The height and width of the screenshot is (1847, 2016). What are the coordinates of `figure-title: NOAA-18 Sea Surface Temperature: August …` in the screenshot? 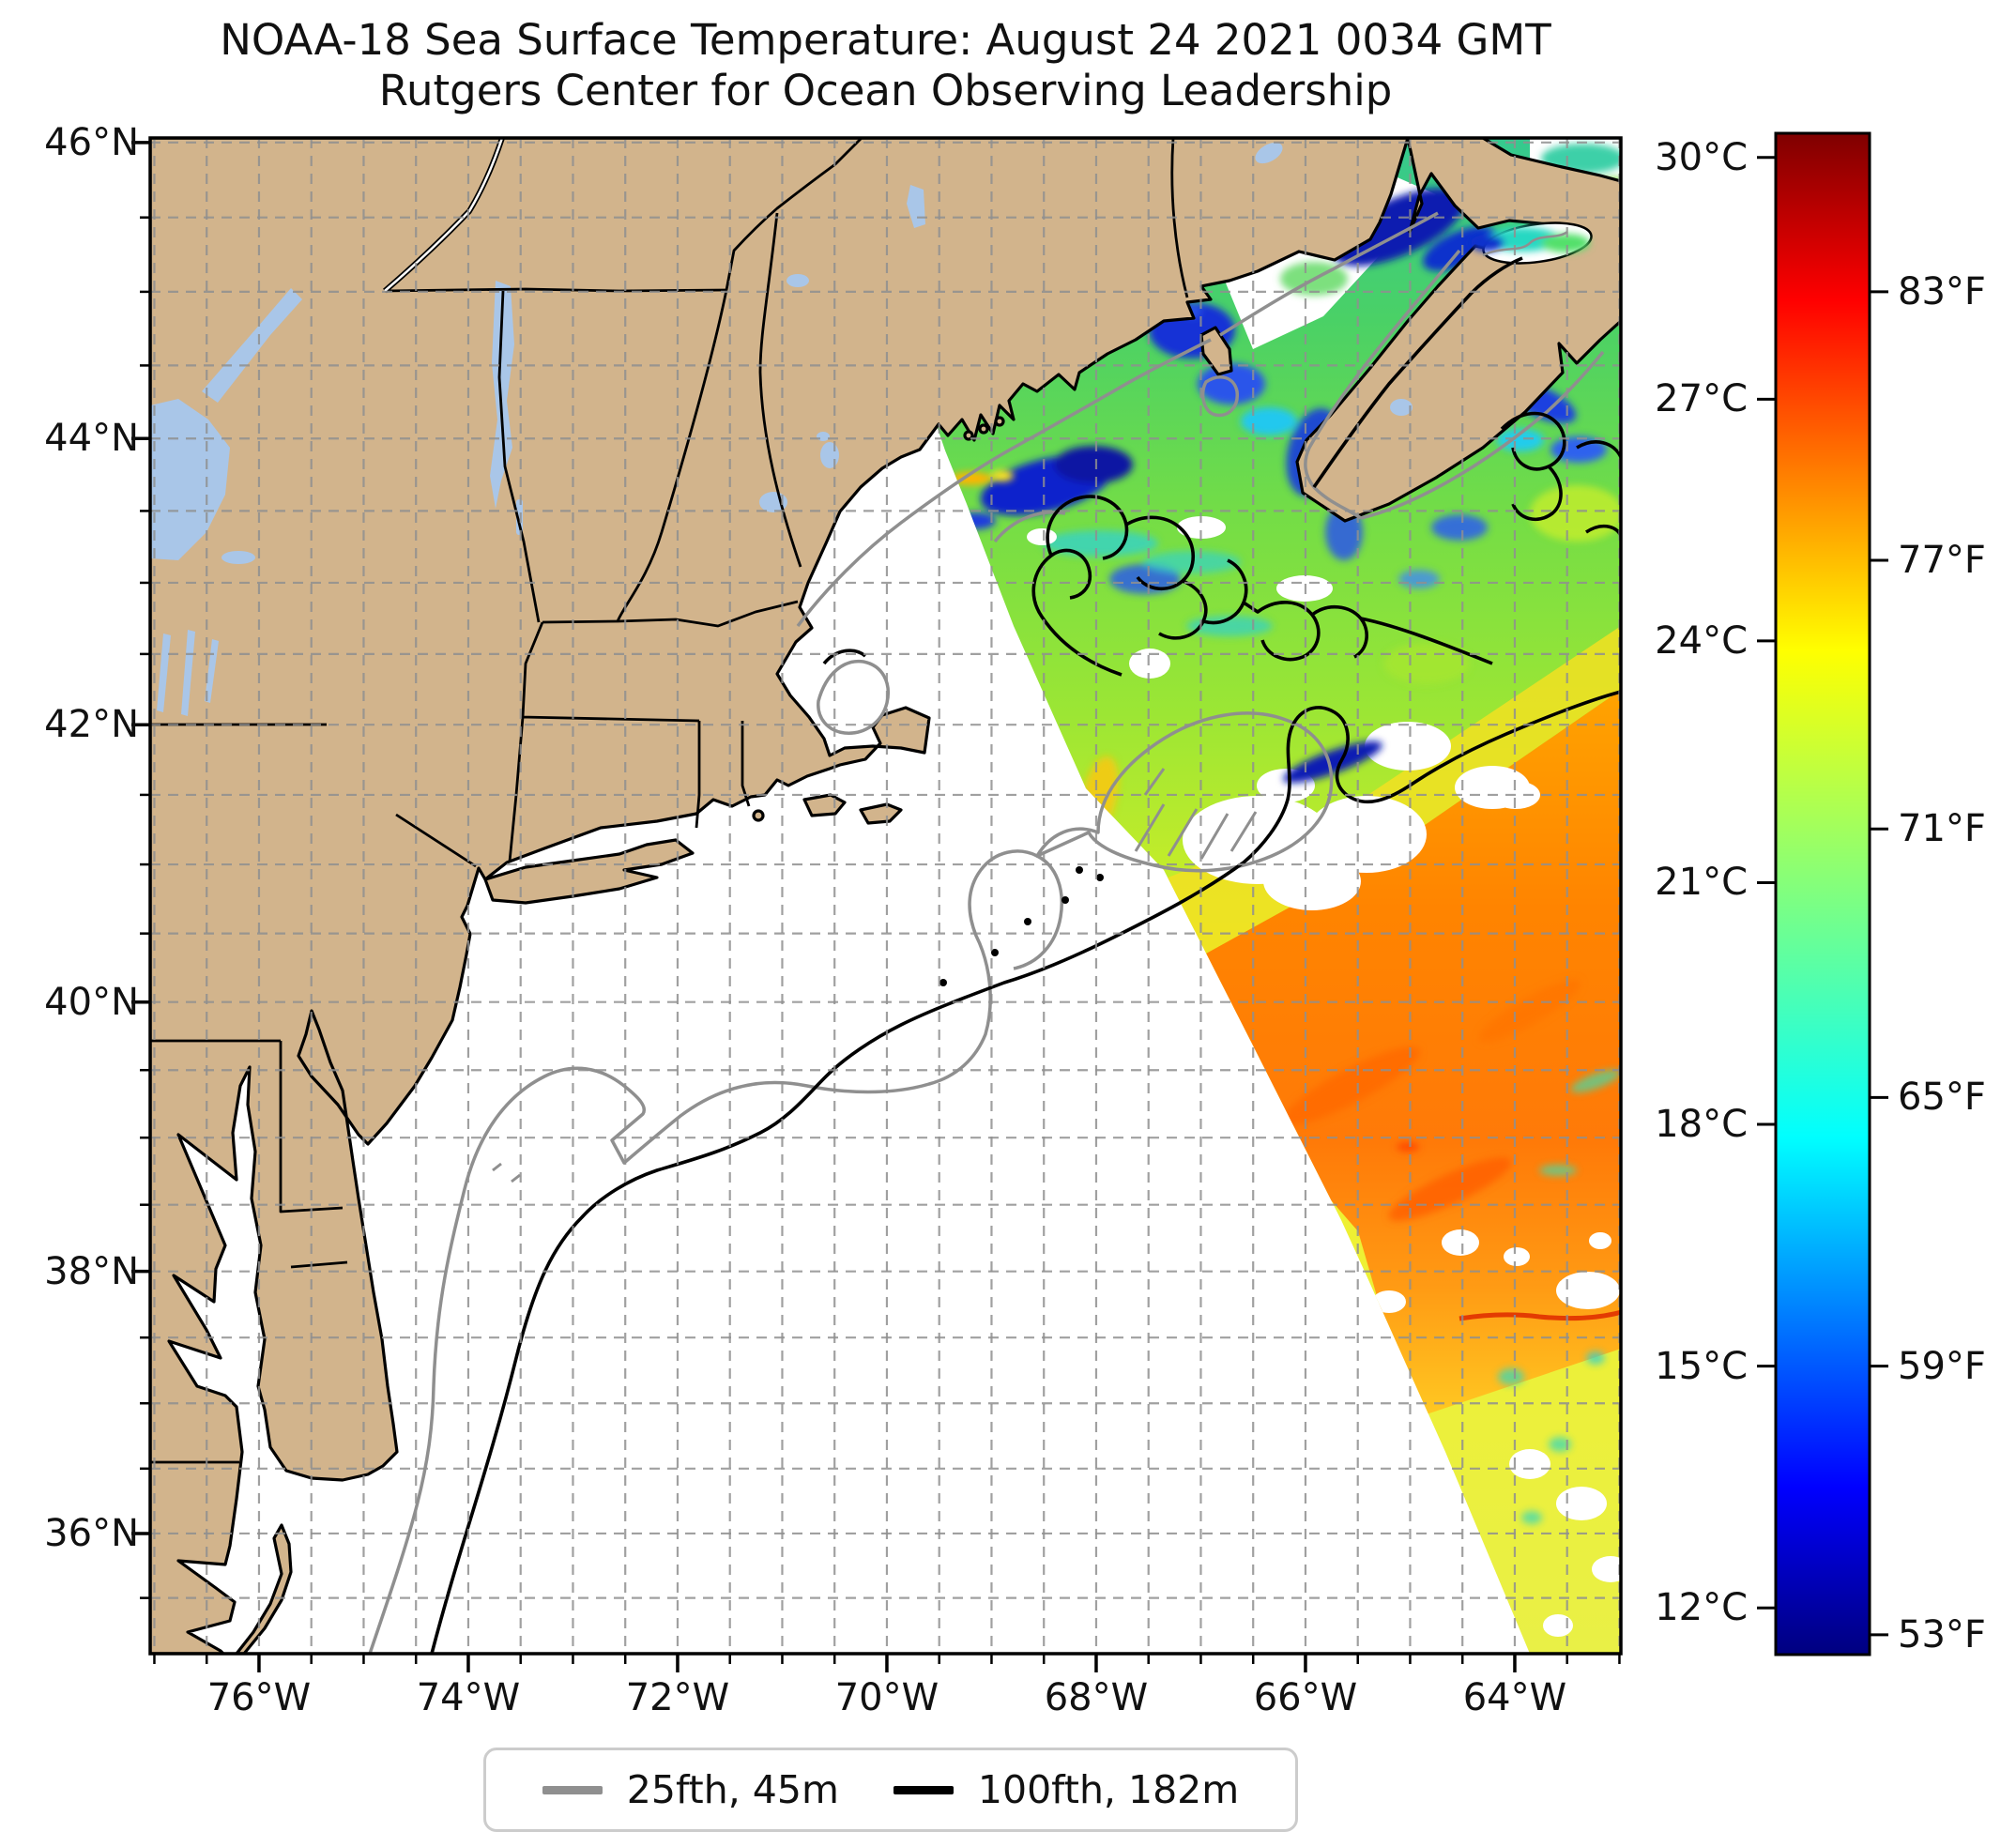 It's located at (885, 40).